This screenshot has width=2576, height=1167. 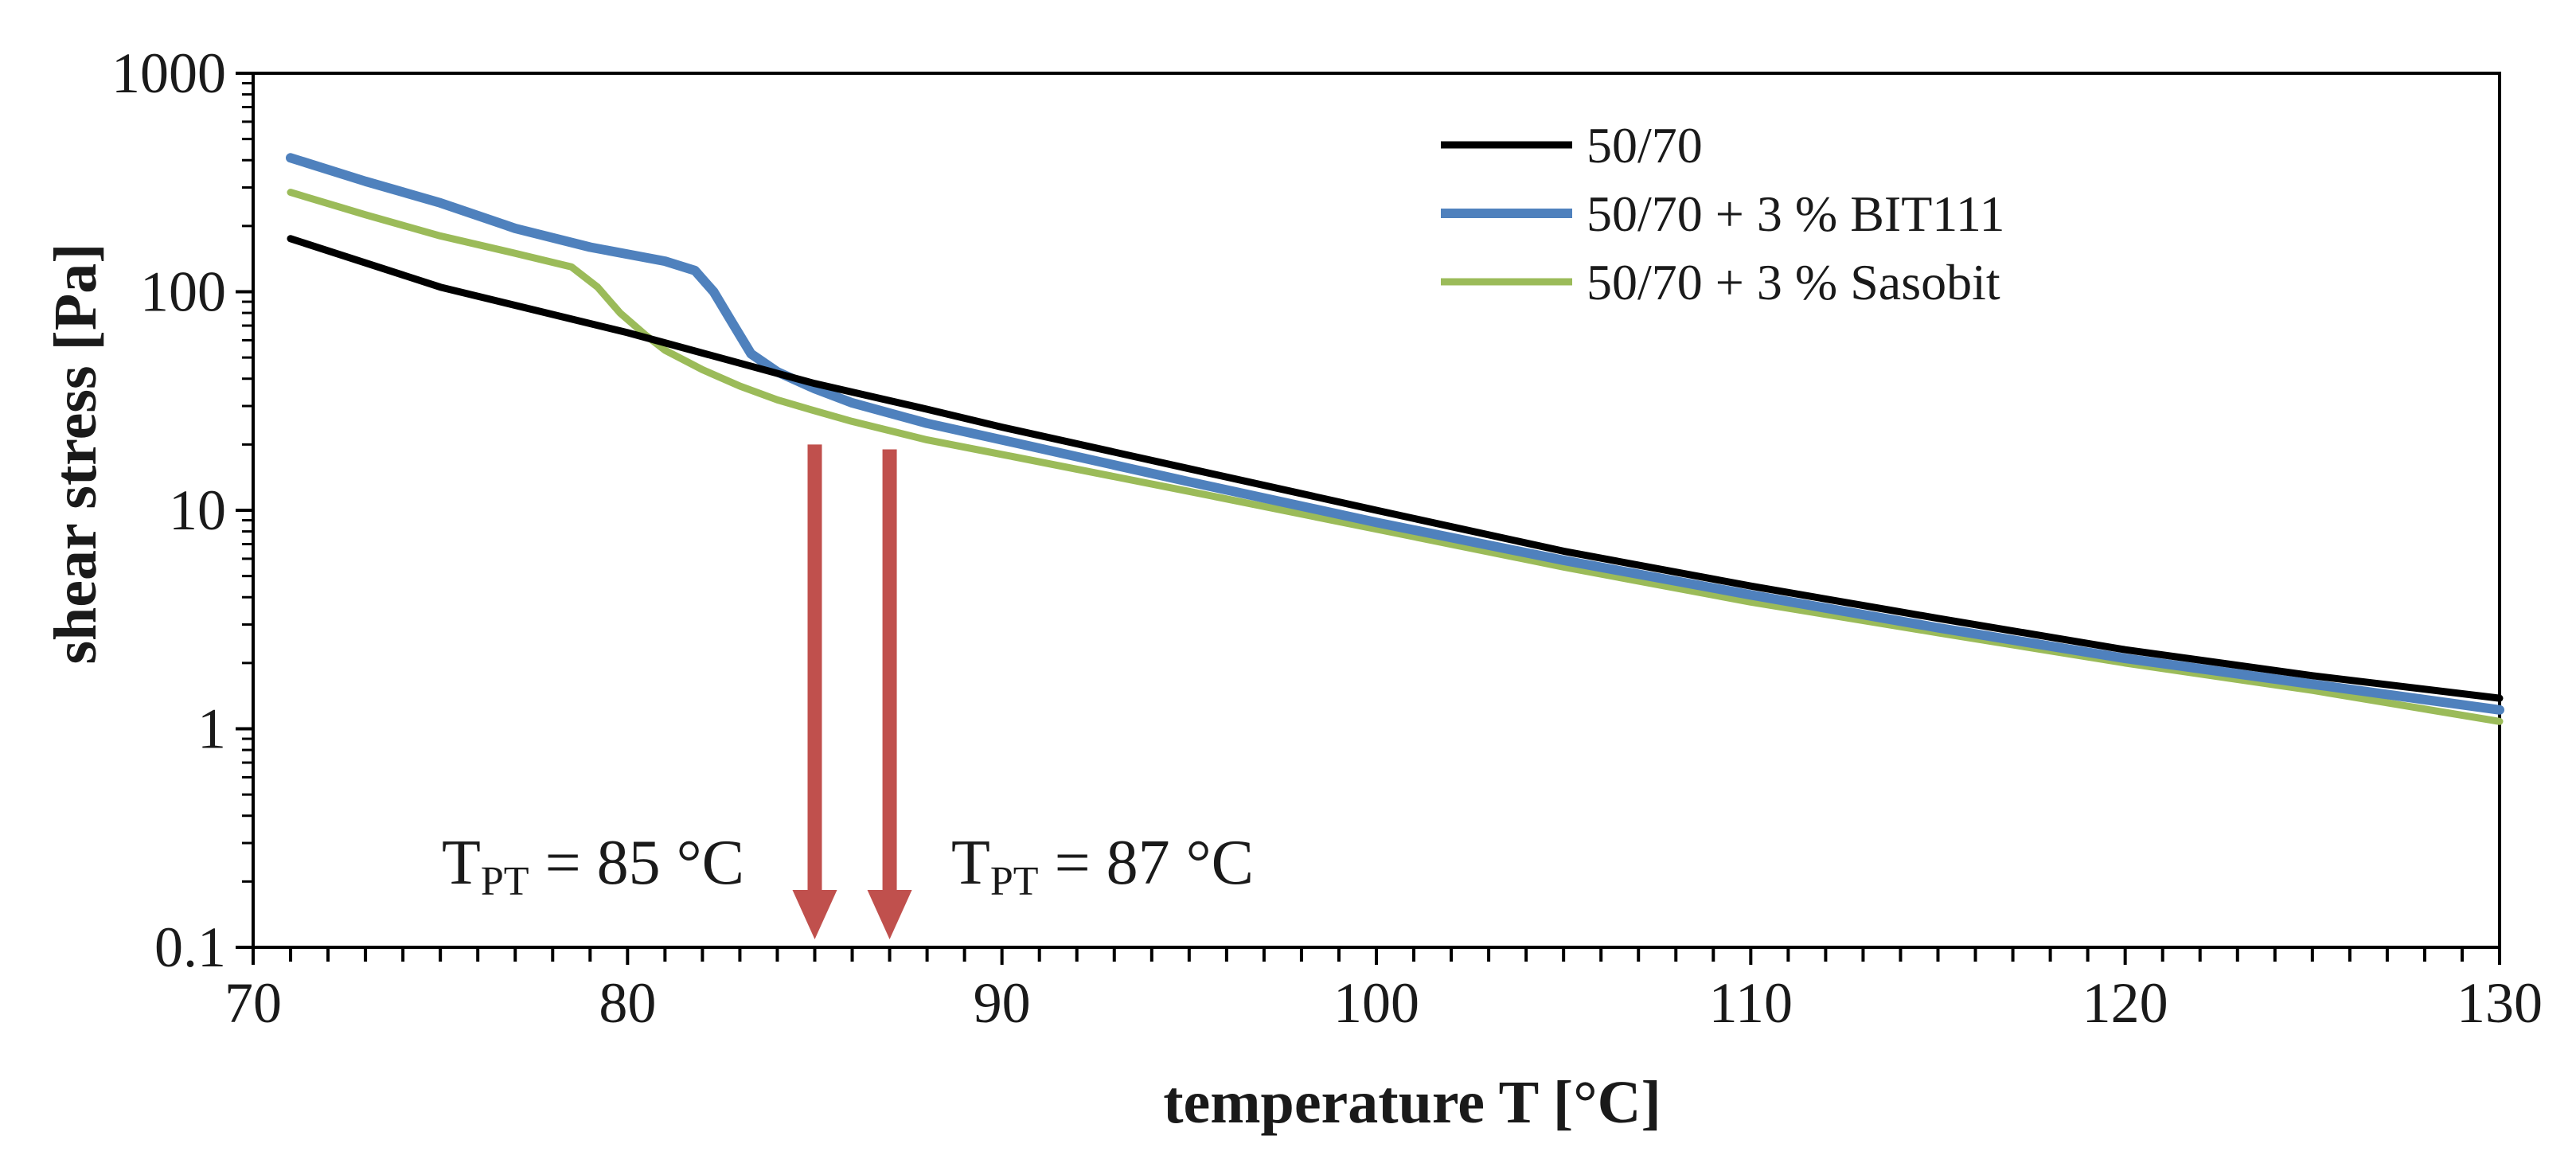 I want to click on x-tick-label: 70, so click(x=253, y=1003).